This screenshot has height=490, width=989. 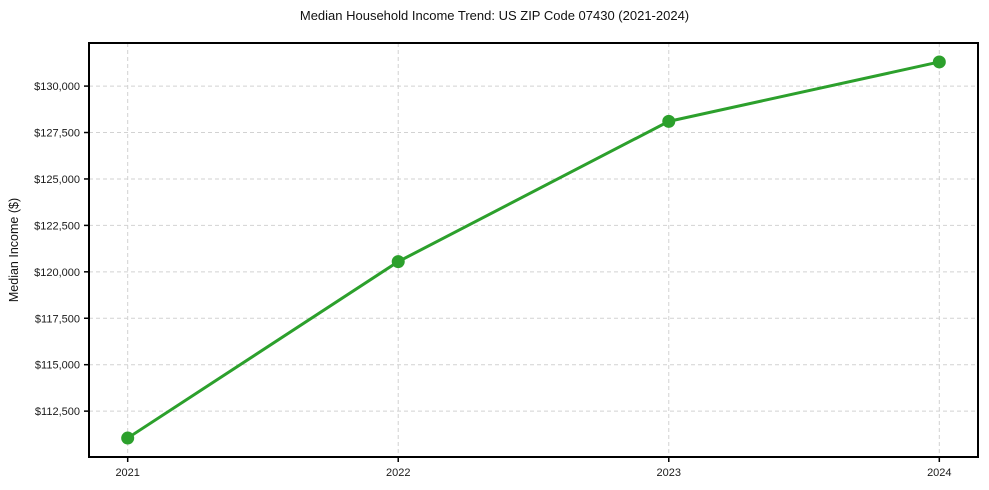 I want to click on x-tick-label: 2024, so click(x=939, y=473).